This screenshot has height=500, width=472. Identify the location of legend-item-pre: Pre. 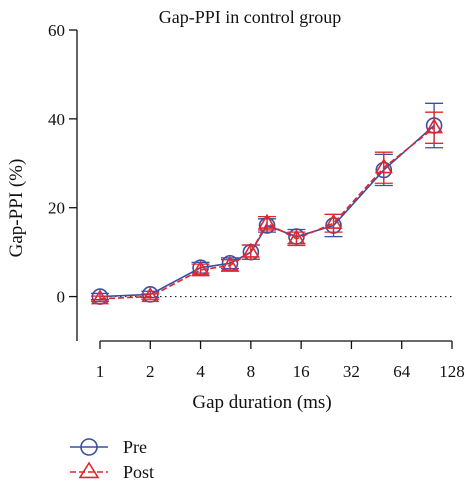
(108, 447).